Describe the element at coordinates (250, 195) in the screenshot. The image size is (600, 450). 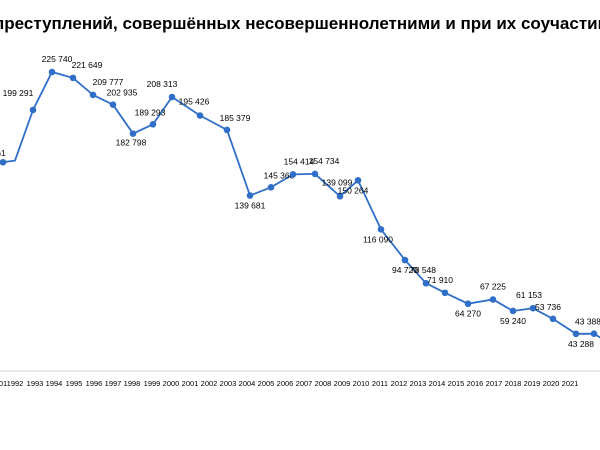
I see `data-point-2002` at that location.